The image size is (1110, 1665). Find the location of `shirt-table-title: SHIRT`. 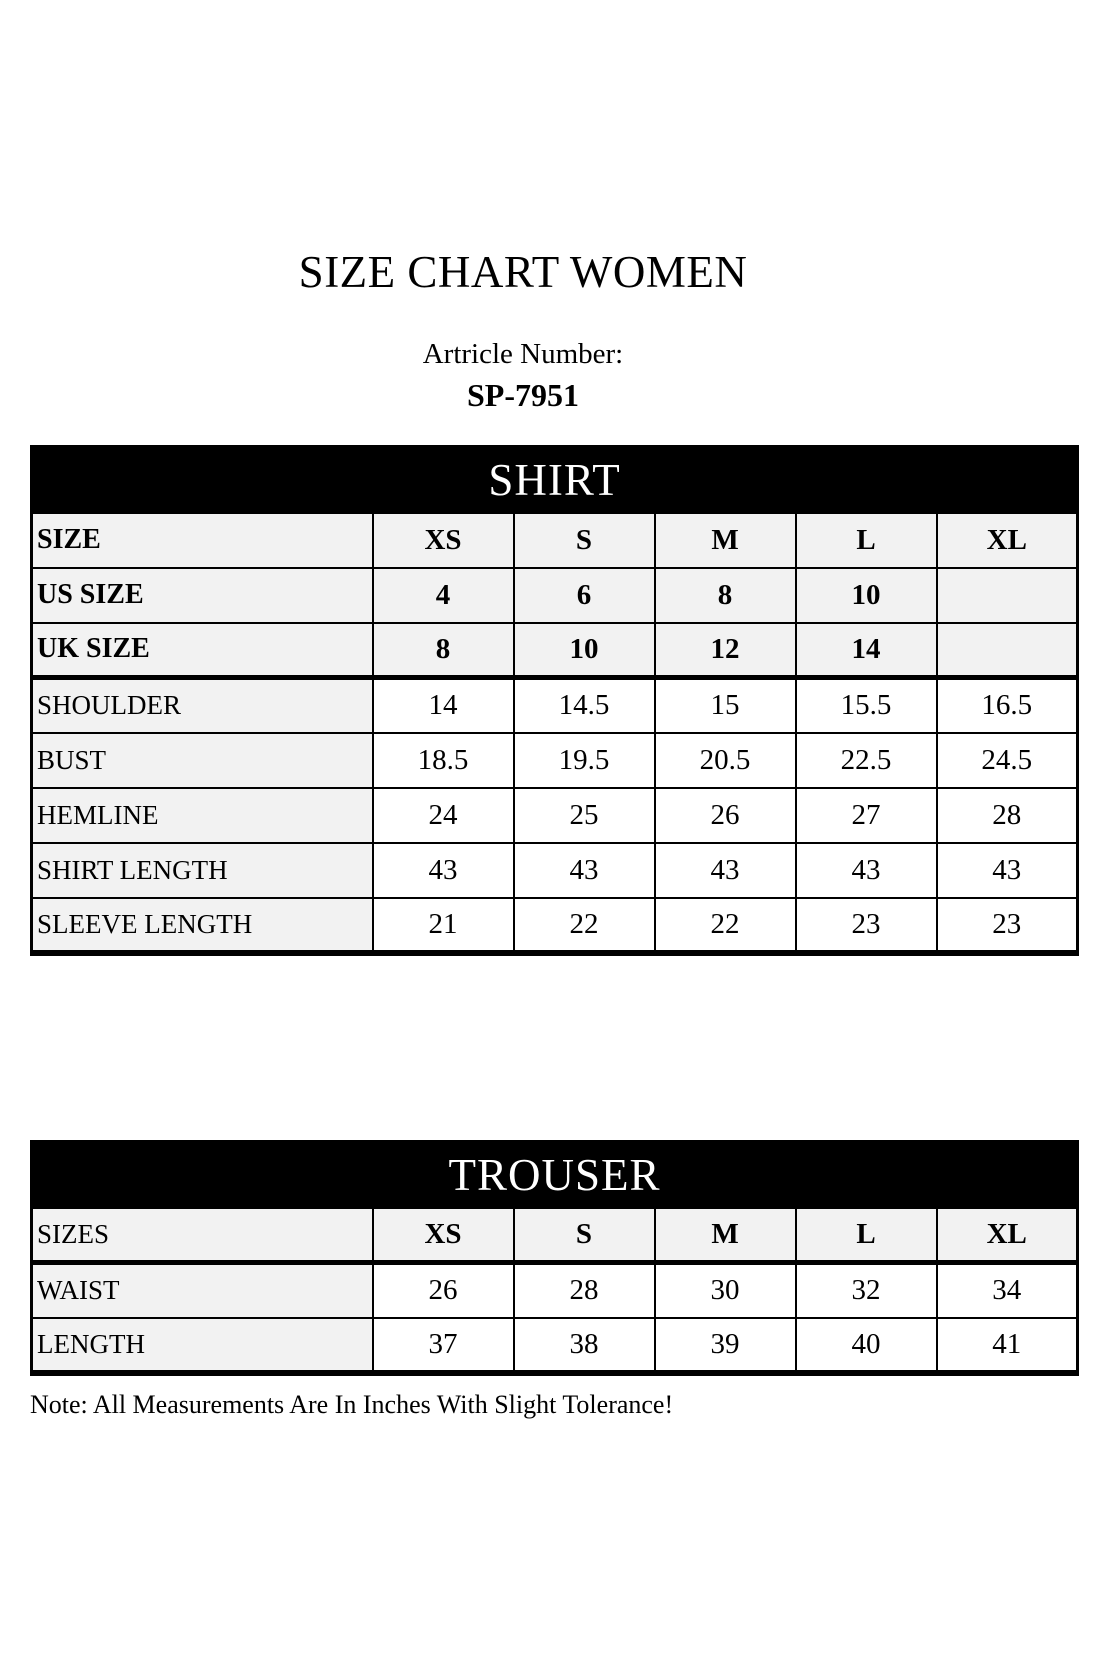

shirt-table-title: SHIRT is located at coordinates (554, 479).